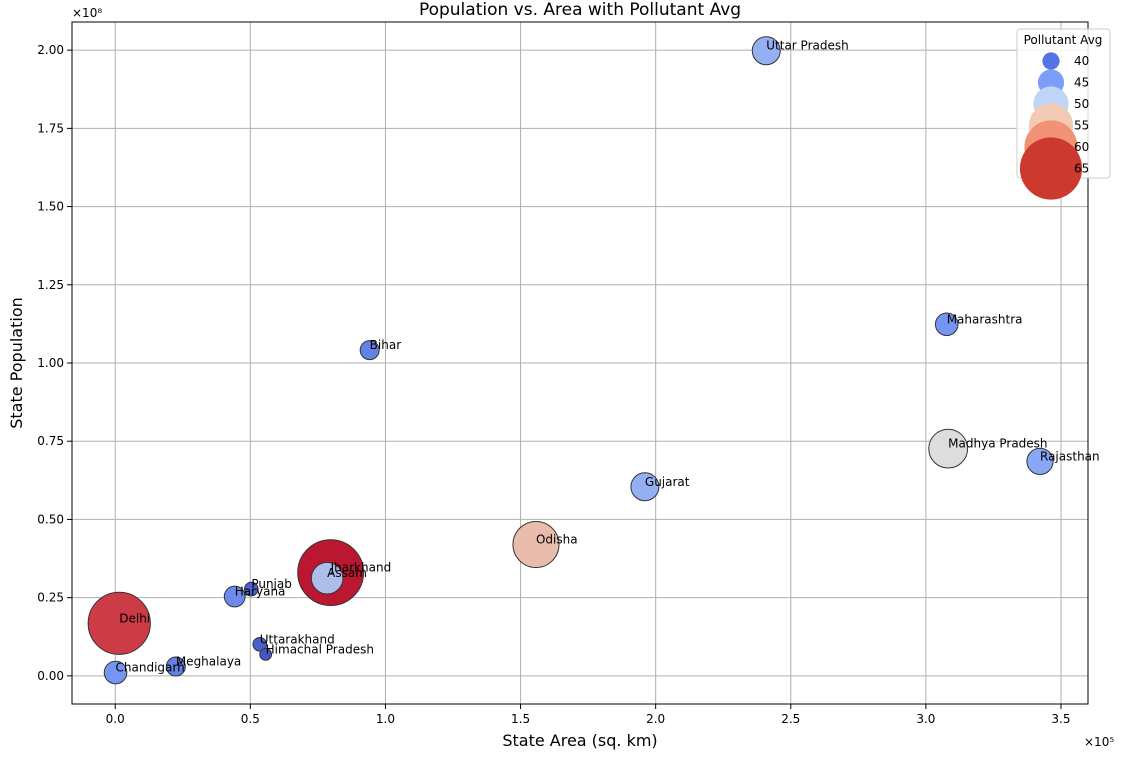 The height and width of the screenshot is (762, 1144). Describe the element at coordinates (50, 128) in the screenshot. I see `y-tick-label: 1.75` at that location.